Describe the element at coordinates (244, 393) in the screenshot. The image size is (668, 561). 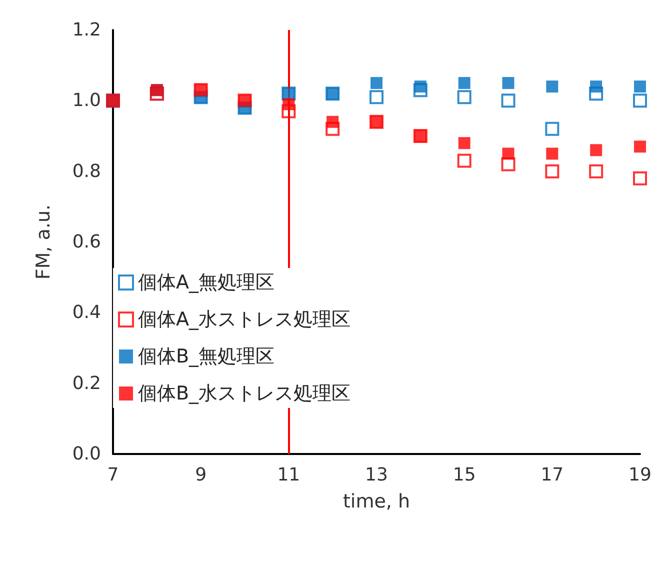
I see `legend-label: 個体B_水ストレス処理区` at that location.